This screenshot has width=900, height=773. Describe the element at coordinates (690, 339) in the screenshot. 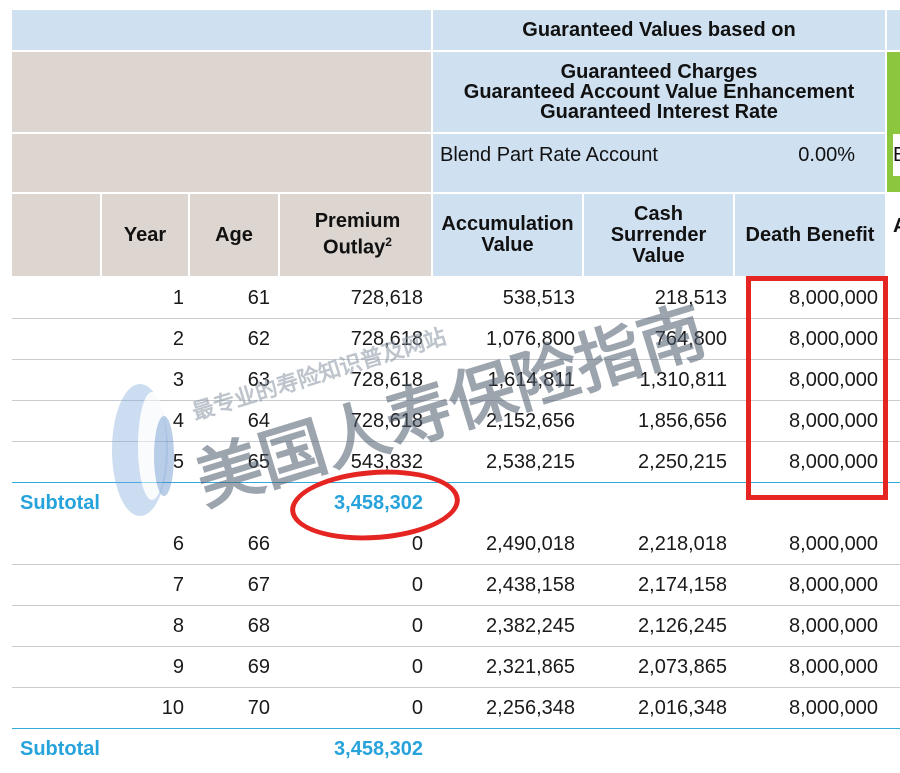

I see `cell-cash-surrender: 764,800` at that location.